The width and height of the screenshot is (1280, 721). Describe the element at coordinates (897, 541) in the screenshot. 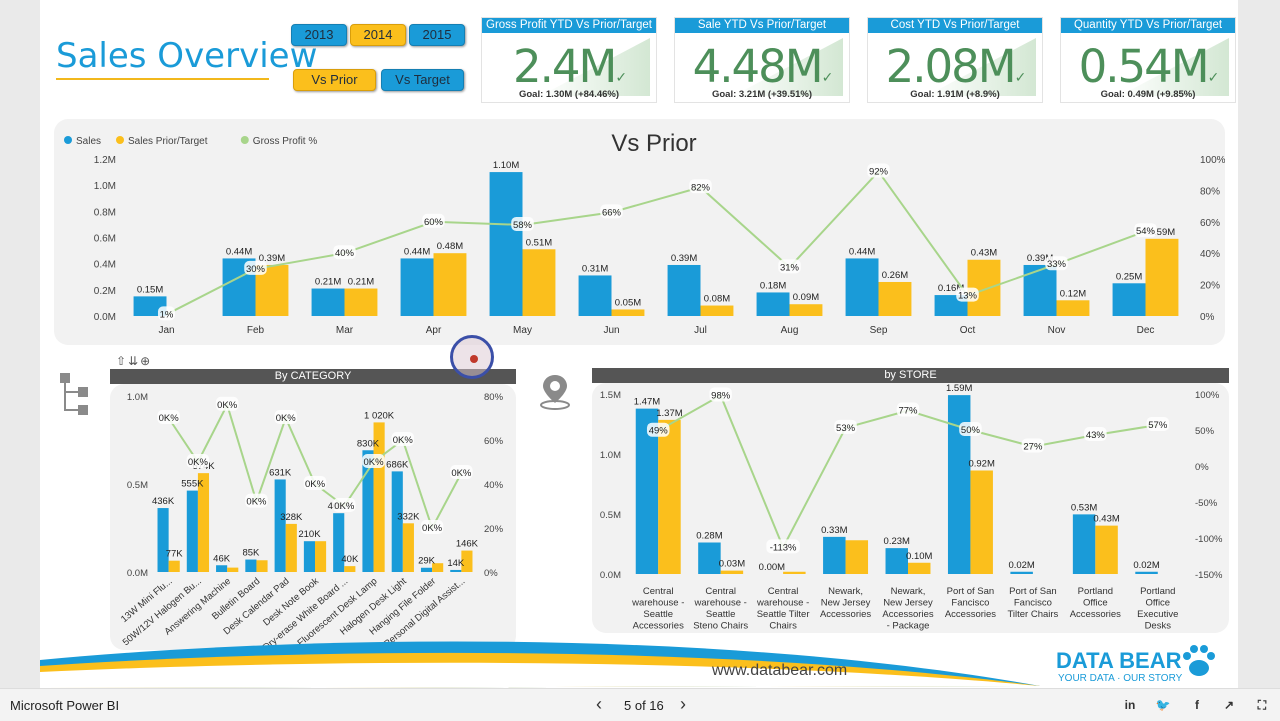

I see `data-label-sales: 0.23M` at that location.